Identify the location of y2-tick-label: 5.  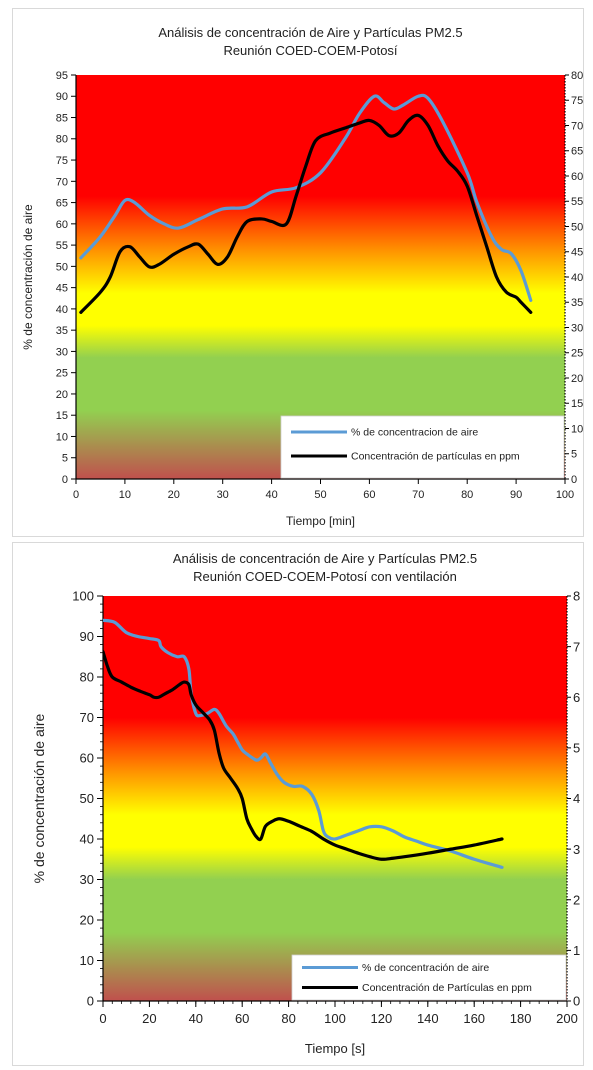
(576, 748).